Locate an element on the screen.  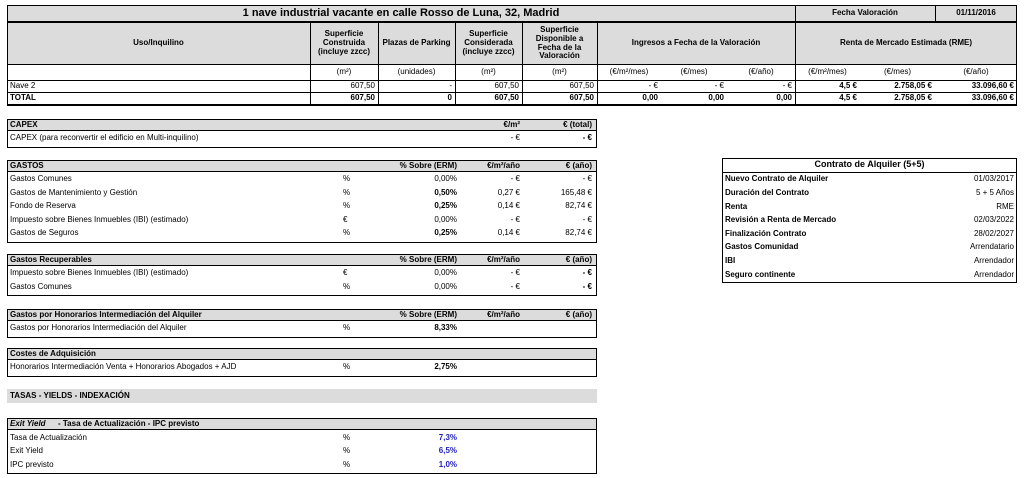
band-text: TASAS - YIELDS - INDEXACIÓN is located at coordinates (70, 395).